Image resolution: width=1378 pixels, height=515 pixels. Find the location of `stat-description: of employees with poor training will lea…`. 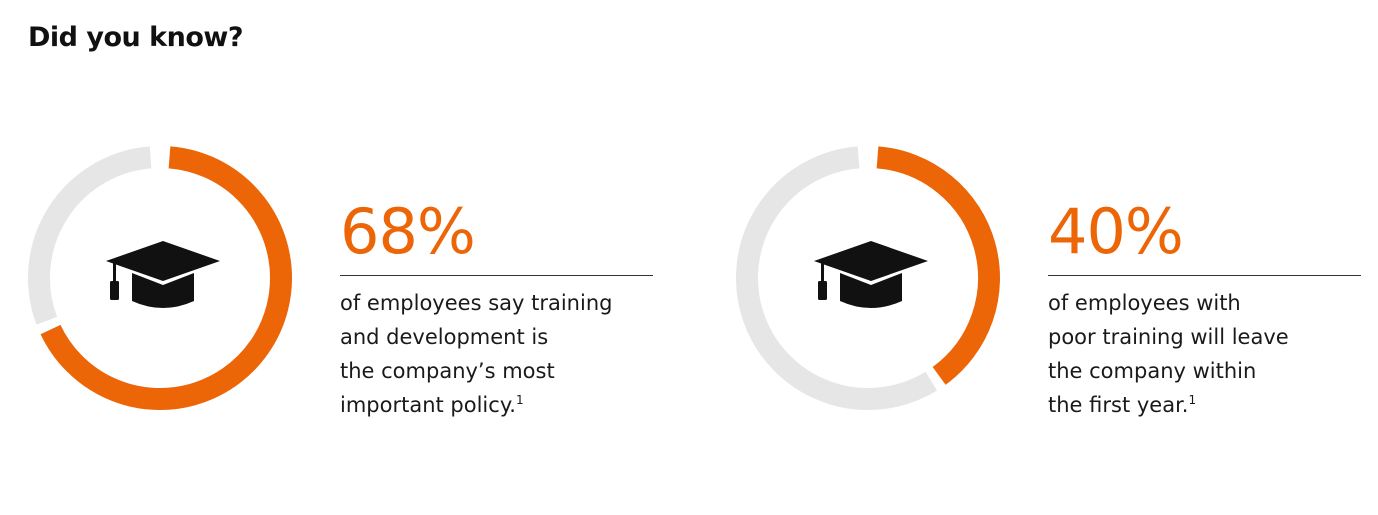

stat-description: of employees with poor training will lea… is located at coordinates (1208, 354).